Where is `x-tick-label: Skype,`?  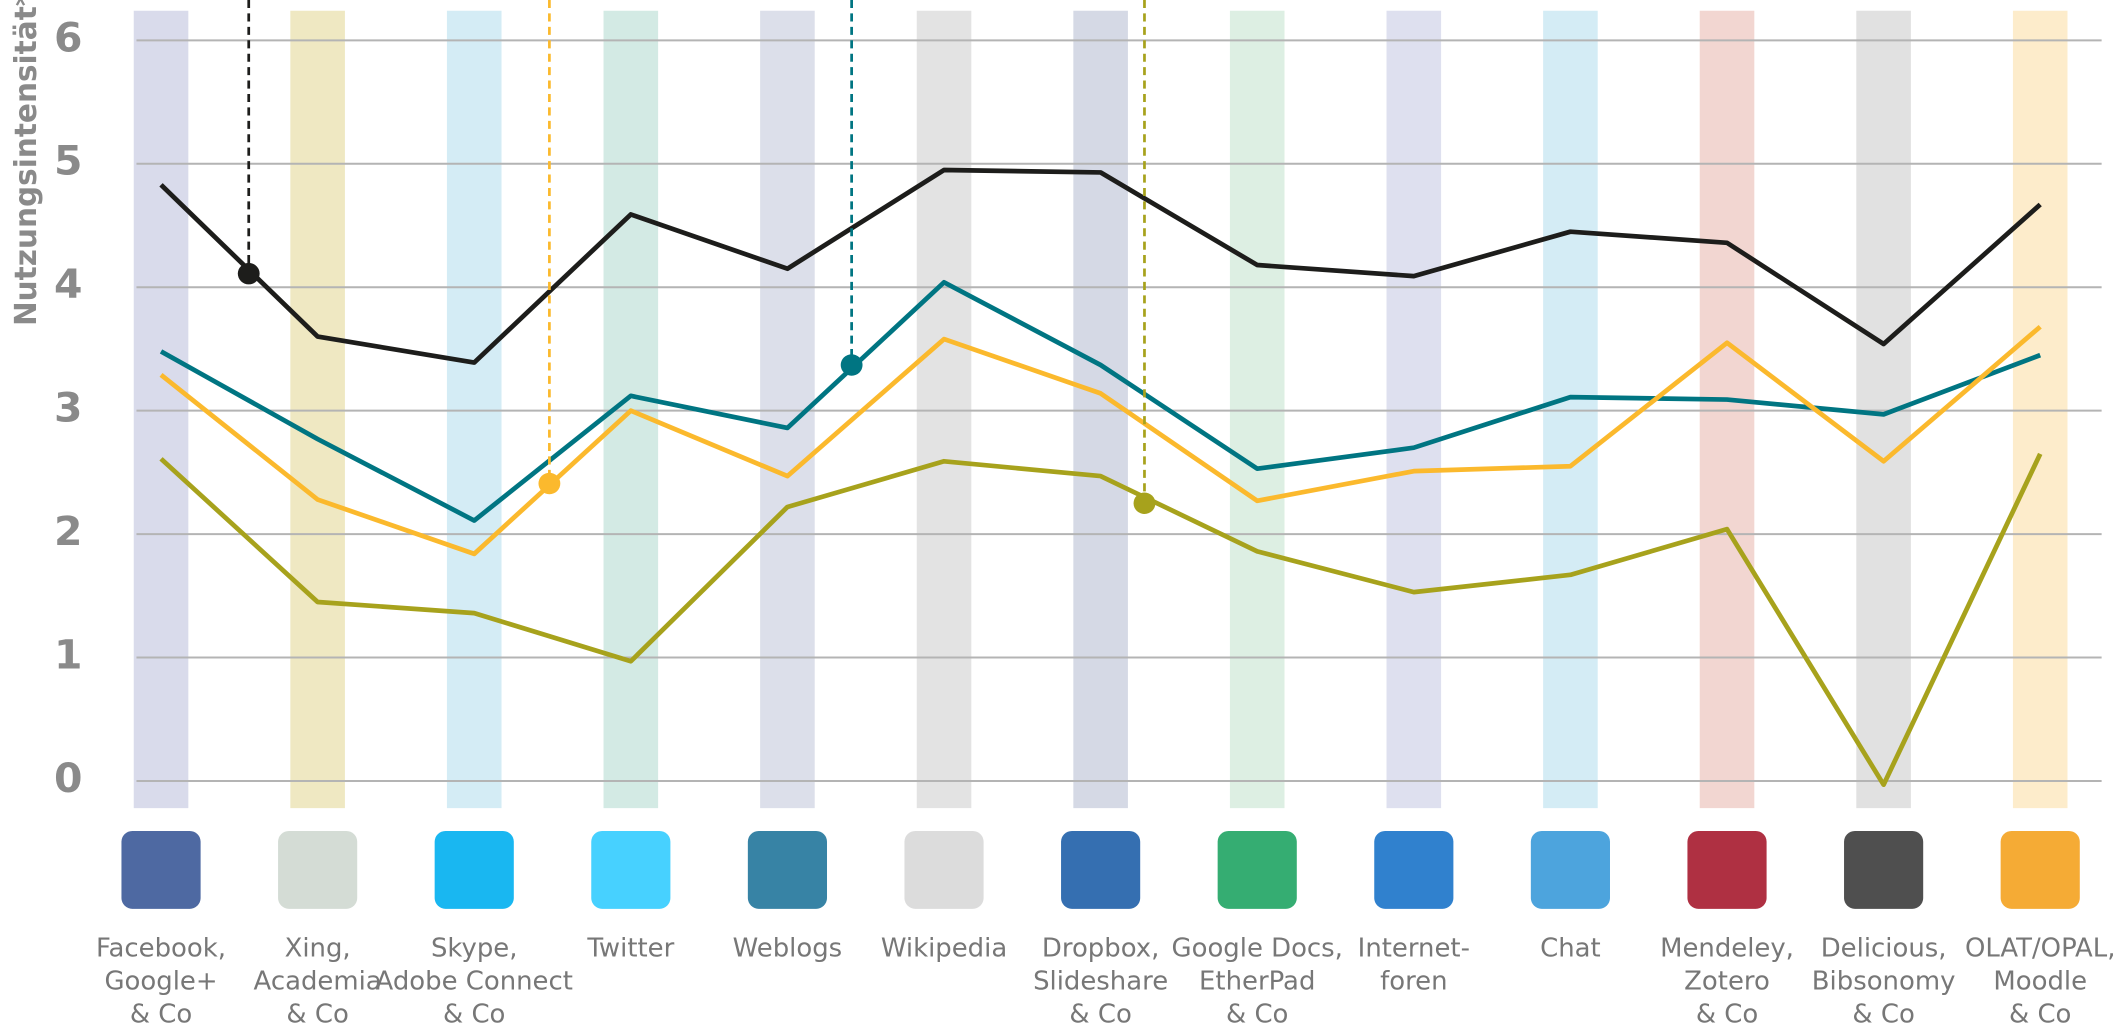
x-tick-label: Skype, is located at coordinates (474, 949).